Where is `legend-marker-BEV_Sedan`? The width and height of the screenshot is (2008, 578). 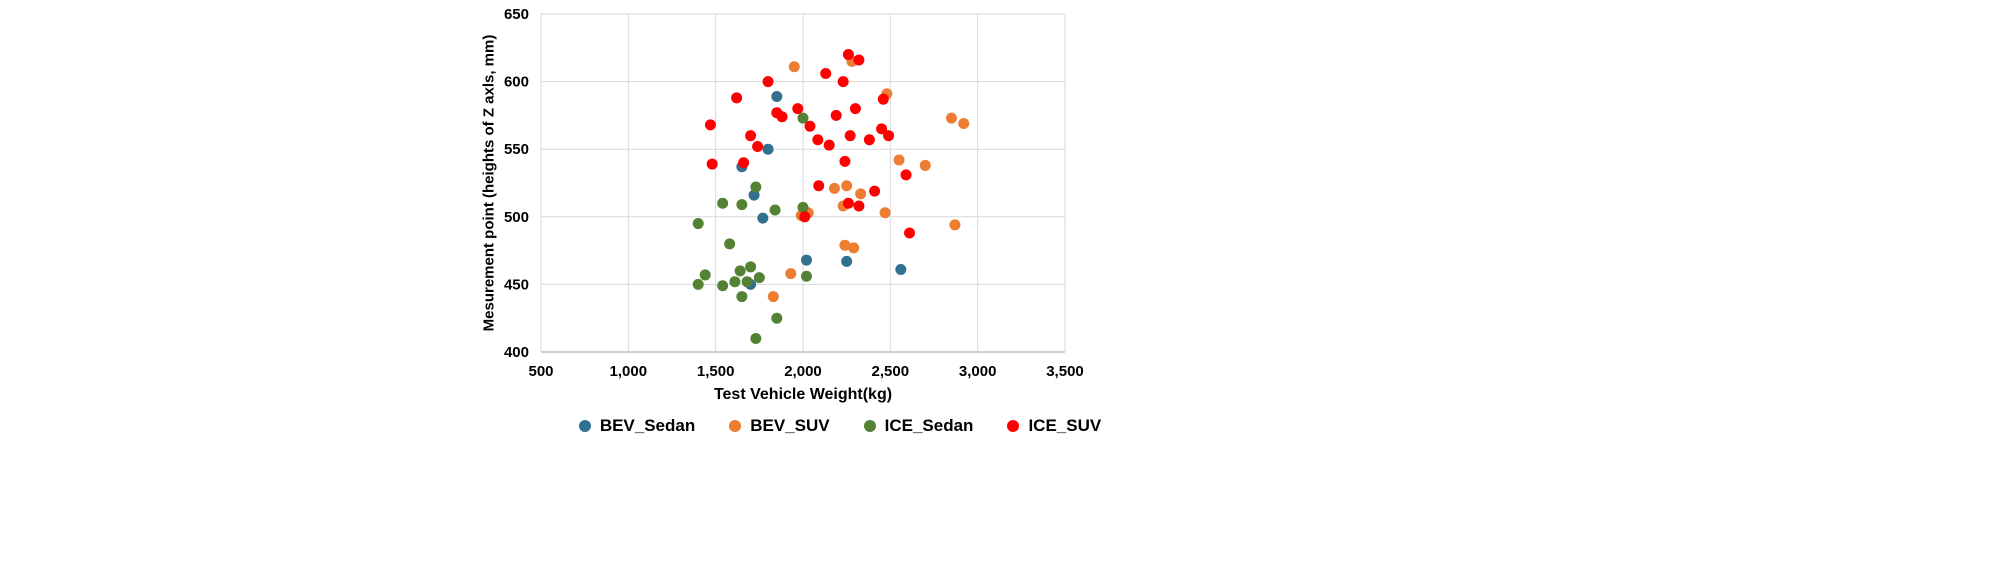
legend-marker-BEV_Sedan is located at coordinates (584, 426).